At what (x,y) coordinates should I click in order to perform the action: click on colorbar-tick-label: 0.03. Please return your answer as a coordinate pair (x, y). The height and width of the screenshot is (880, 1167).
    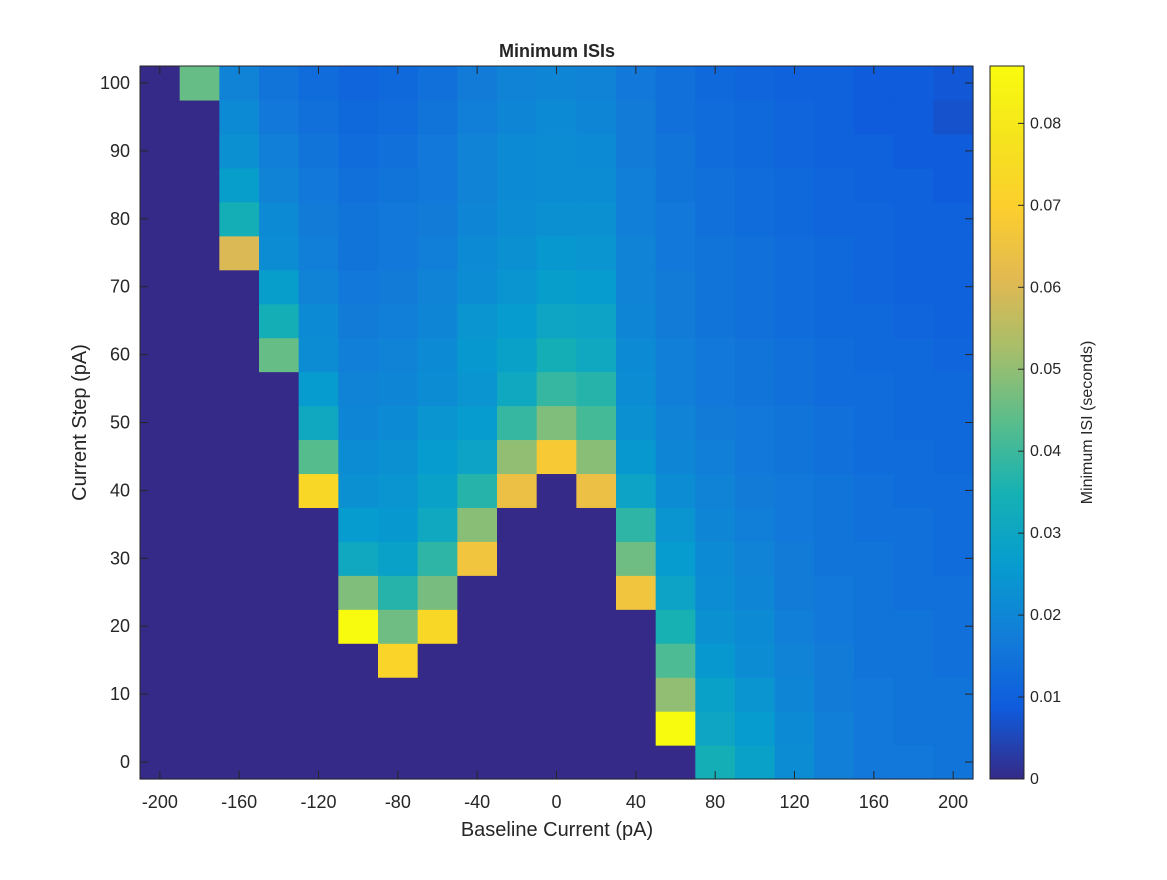
    Looking at the image, I should click on (1045, 533).